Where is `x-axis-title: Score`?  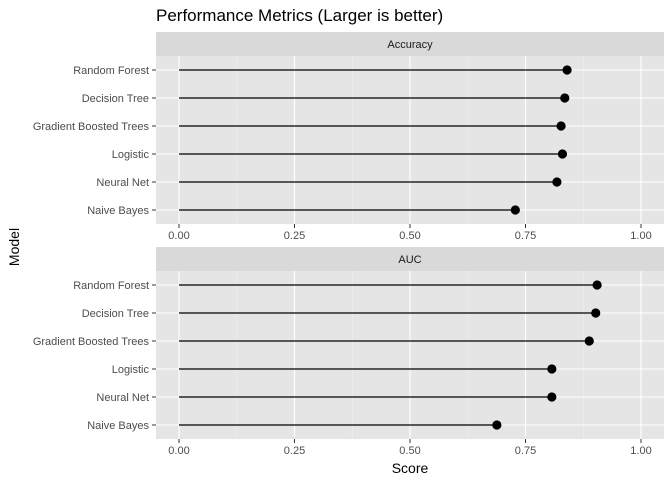
x-axis-title: Score is located at coordinates (410, 468).